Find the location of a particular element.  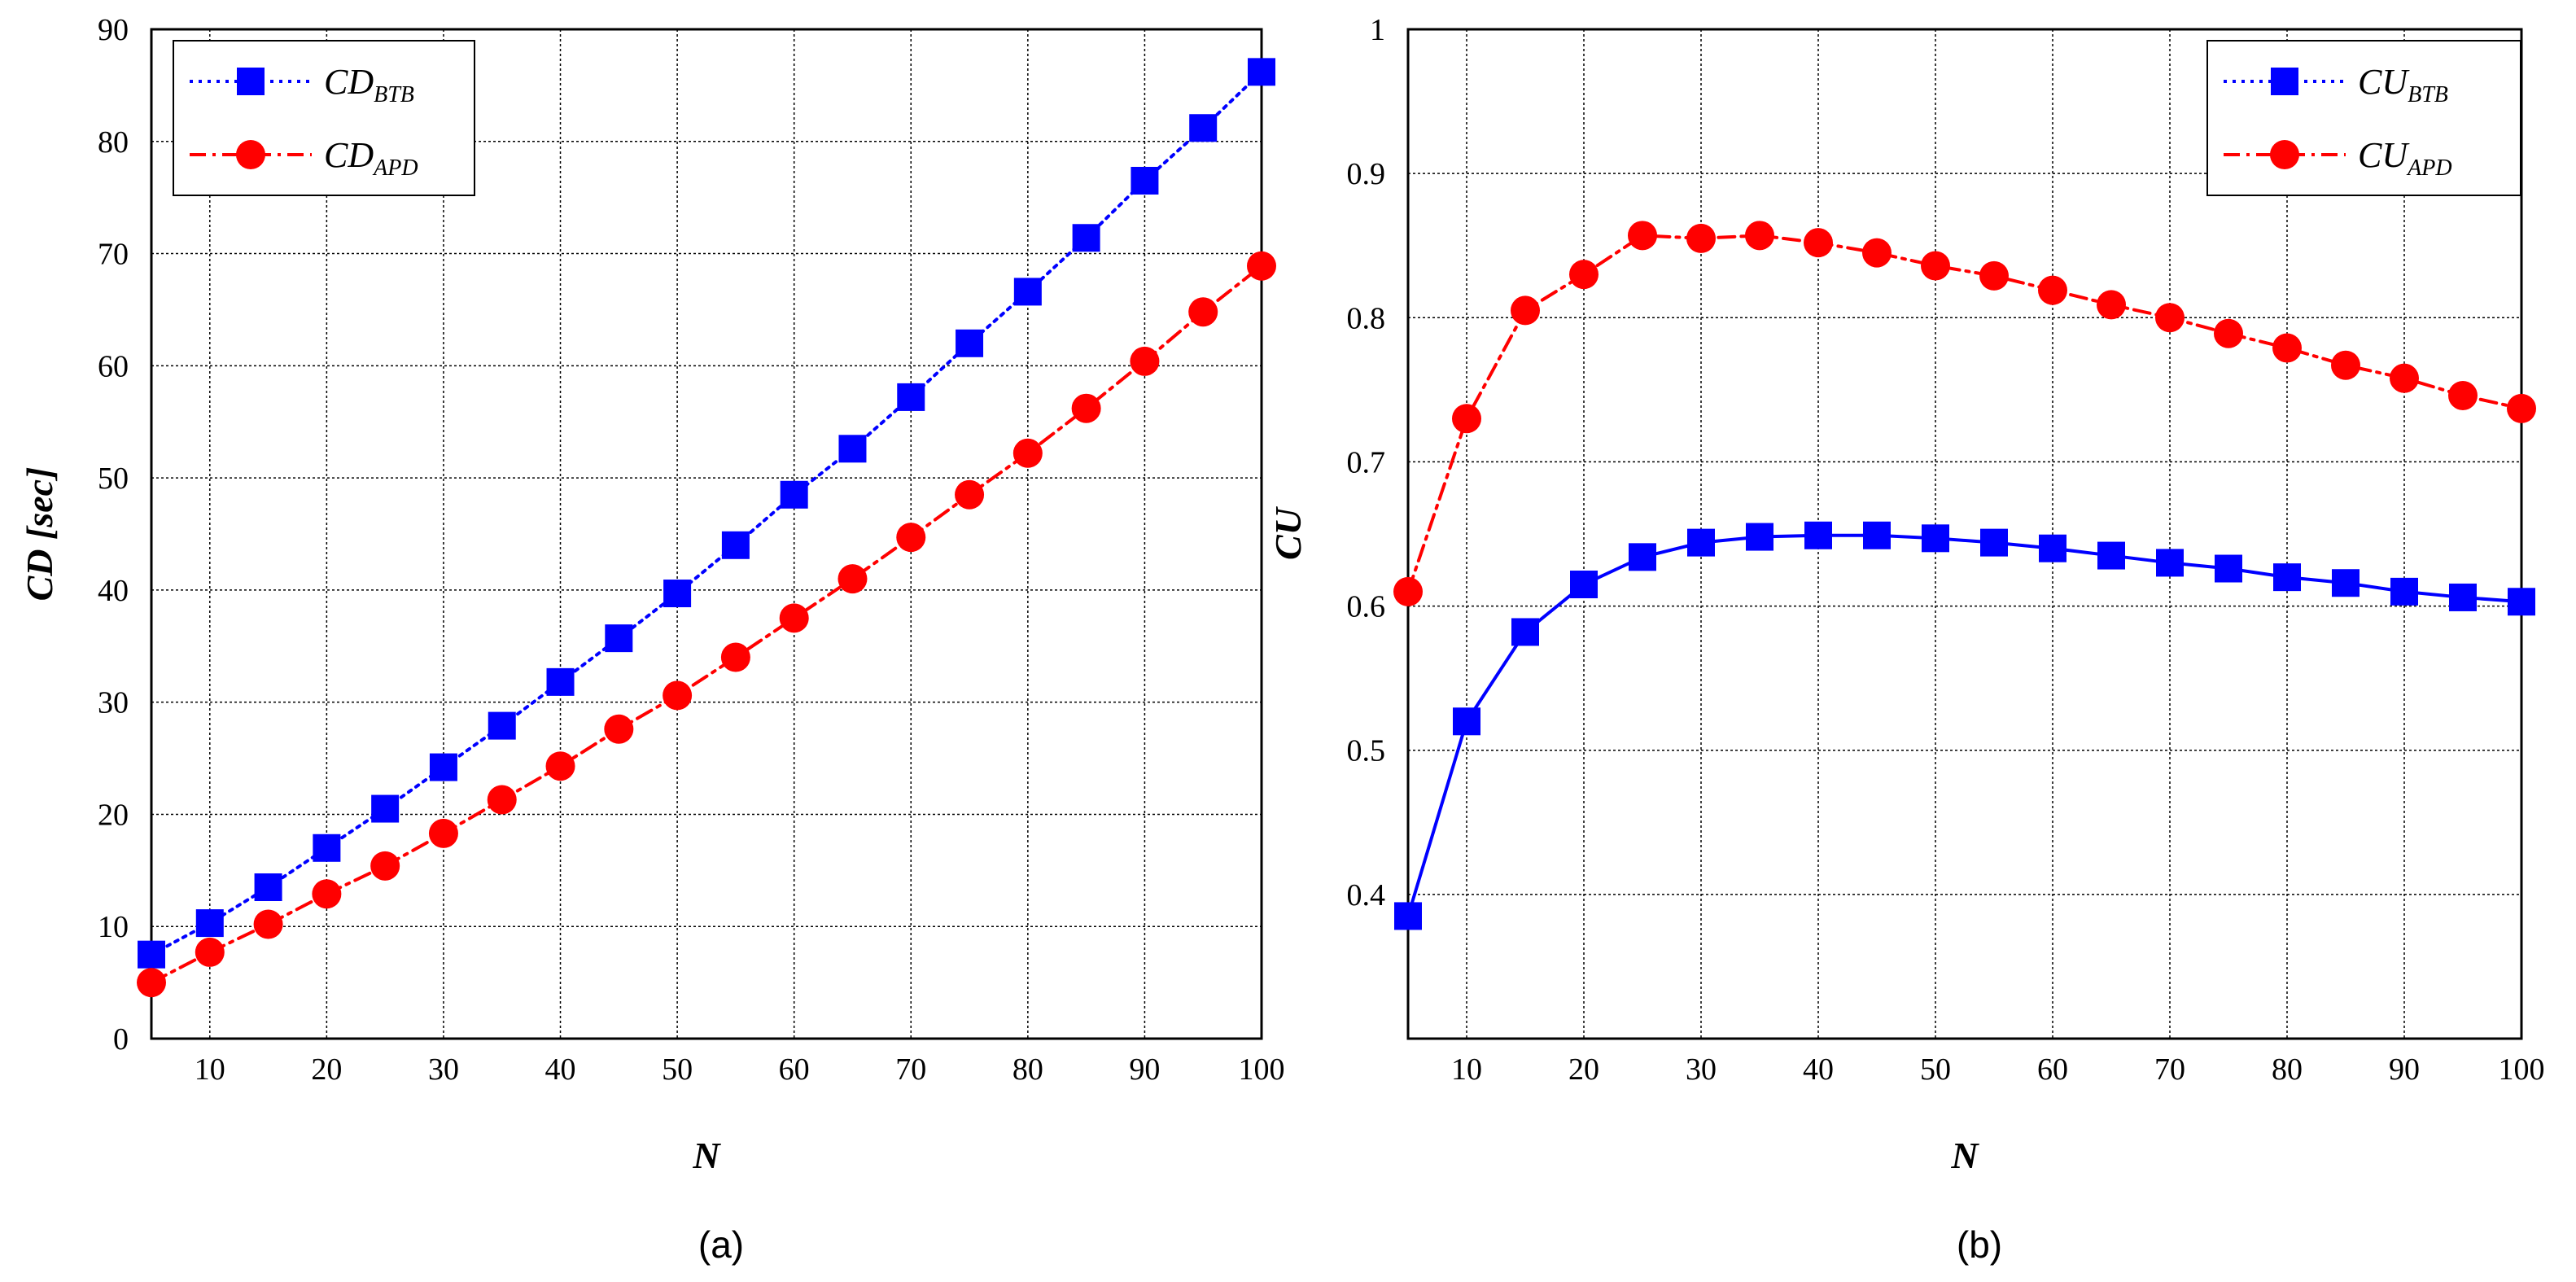

chart-a-x-tick-label: 30 is located at coordinates (444, 1069).